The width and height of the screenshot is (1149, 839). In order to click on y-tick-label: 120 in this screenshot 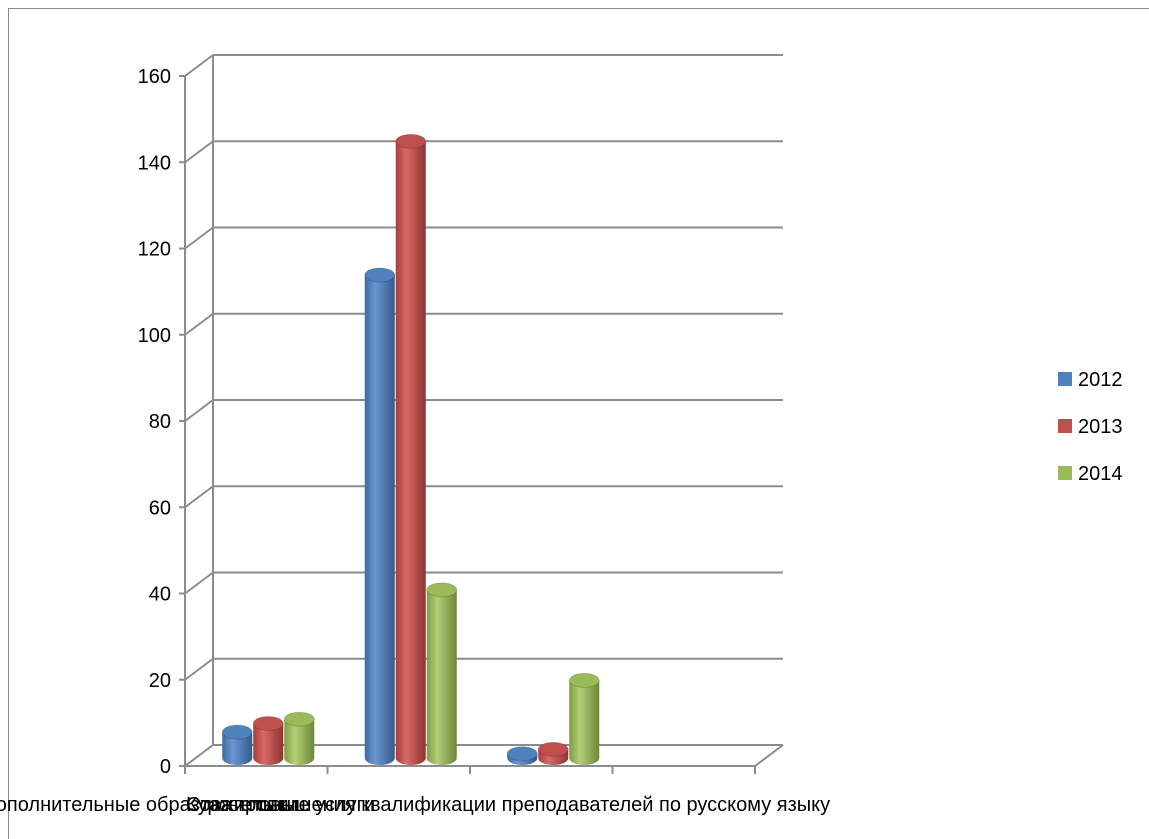, I will do `click(154, 250)`.